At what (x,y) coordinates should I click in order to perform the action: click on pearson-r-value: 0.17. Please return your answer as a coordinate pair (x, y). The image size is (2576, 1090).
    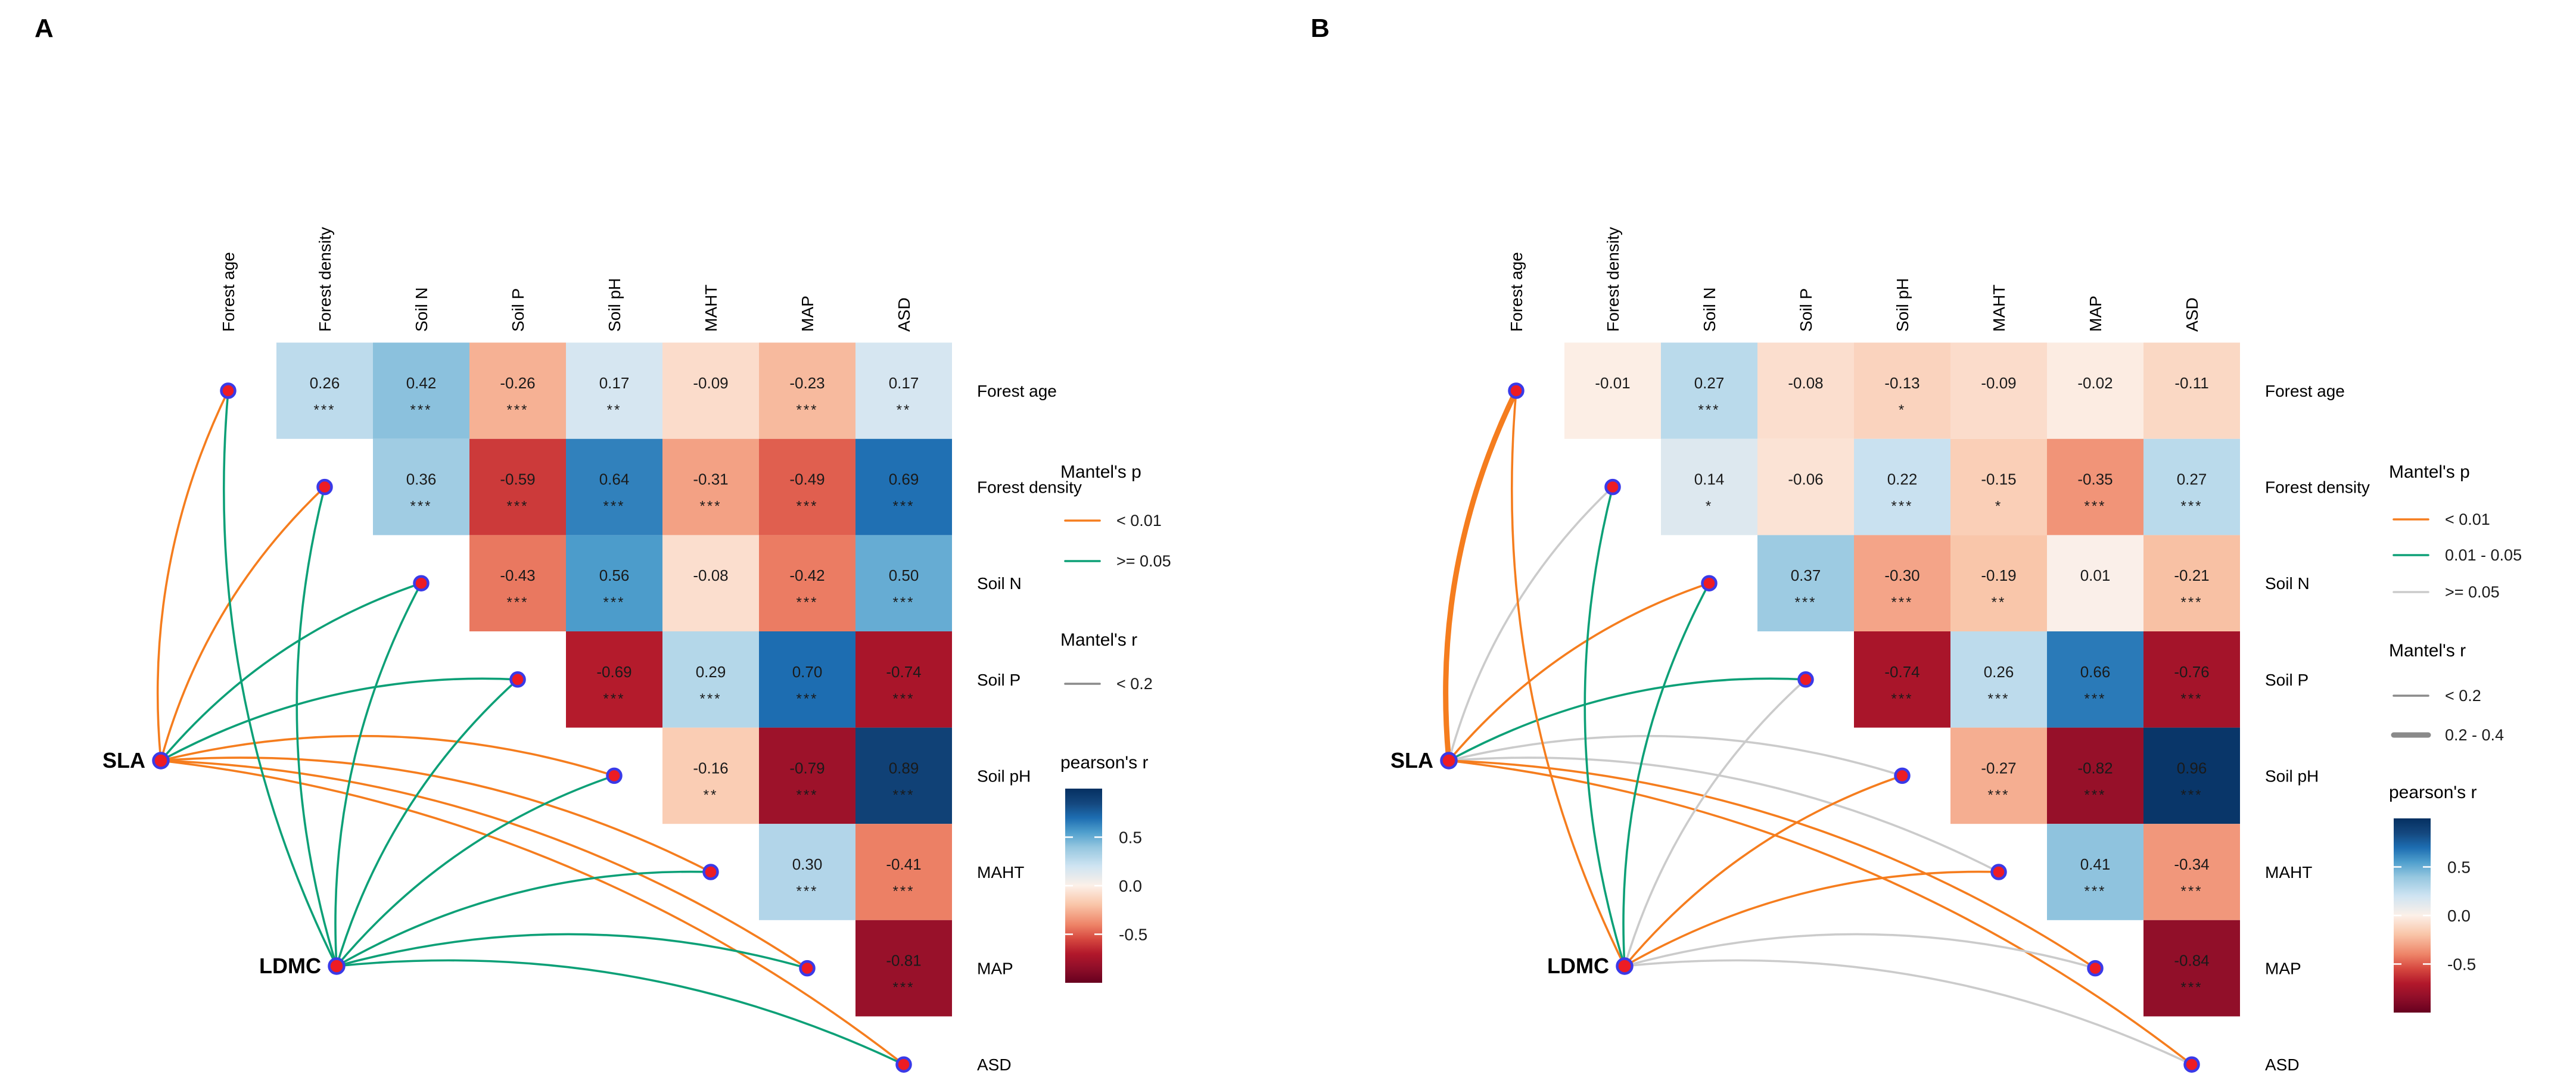
    Looking at the image, I should click on (614, 383).